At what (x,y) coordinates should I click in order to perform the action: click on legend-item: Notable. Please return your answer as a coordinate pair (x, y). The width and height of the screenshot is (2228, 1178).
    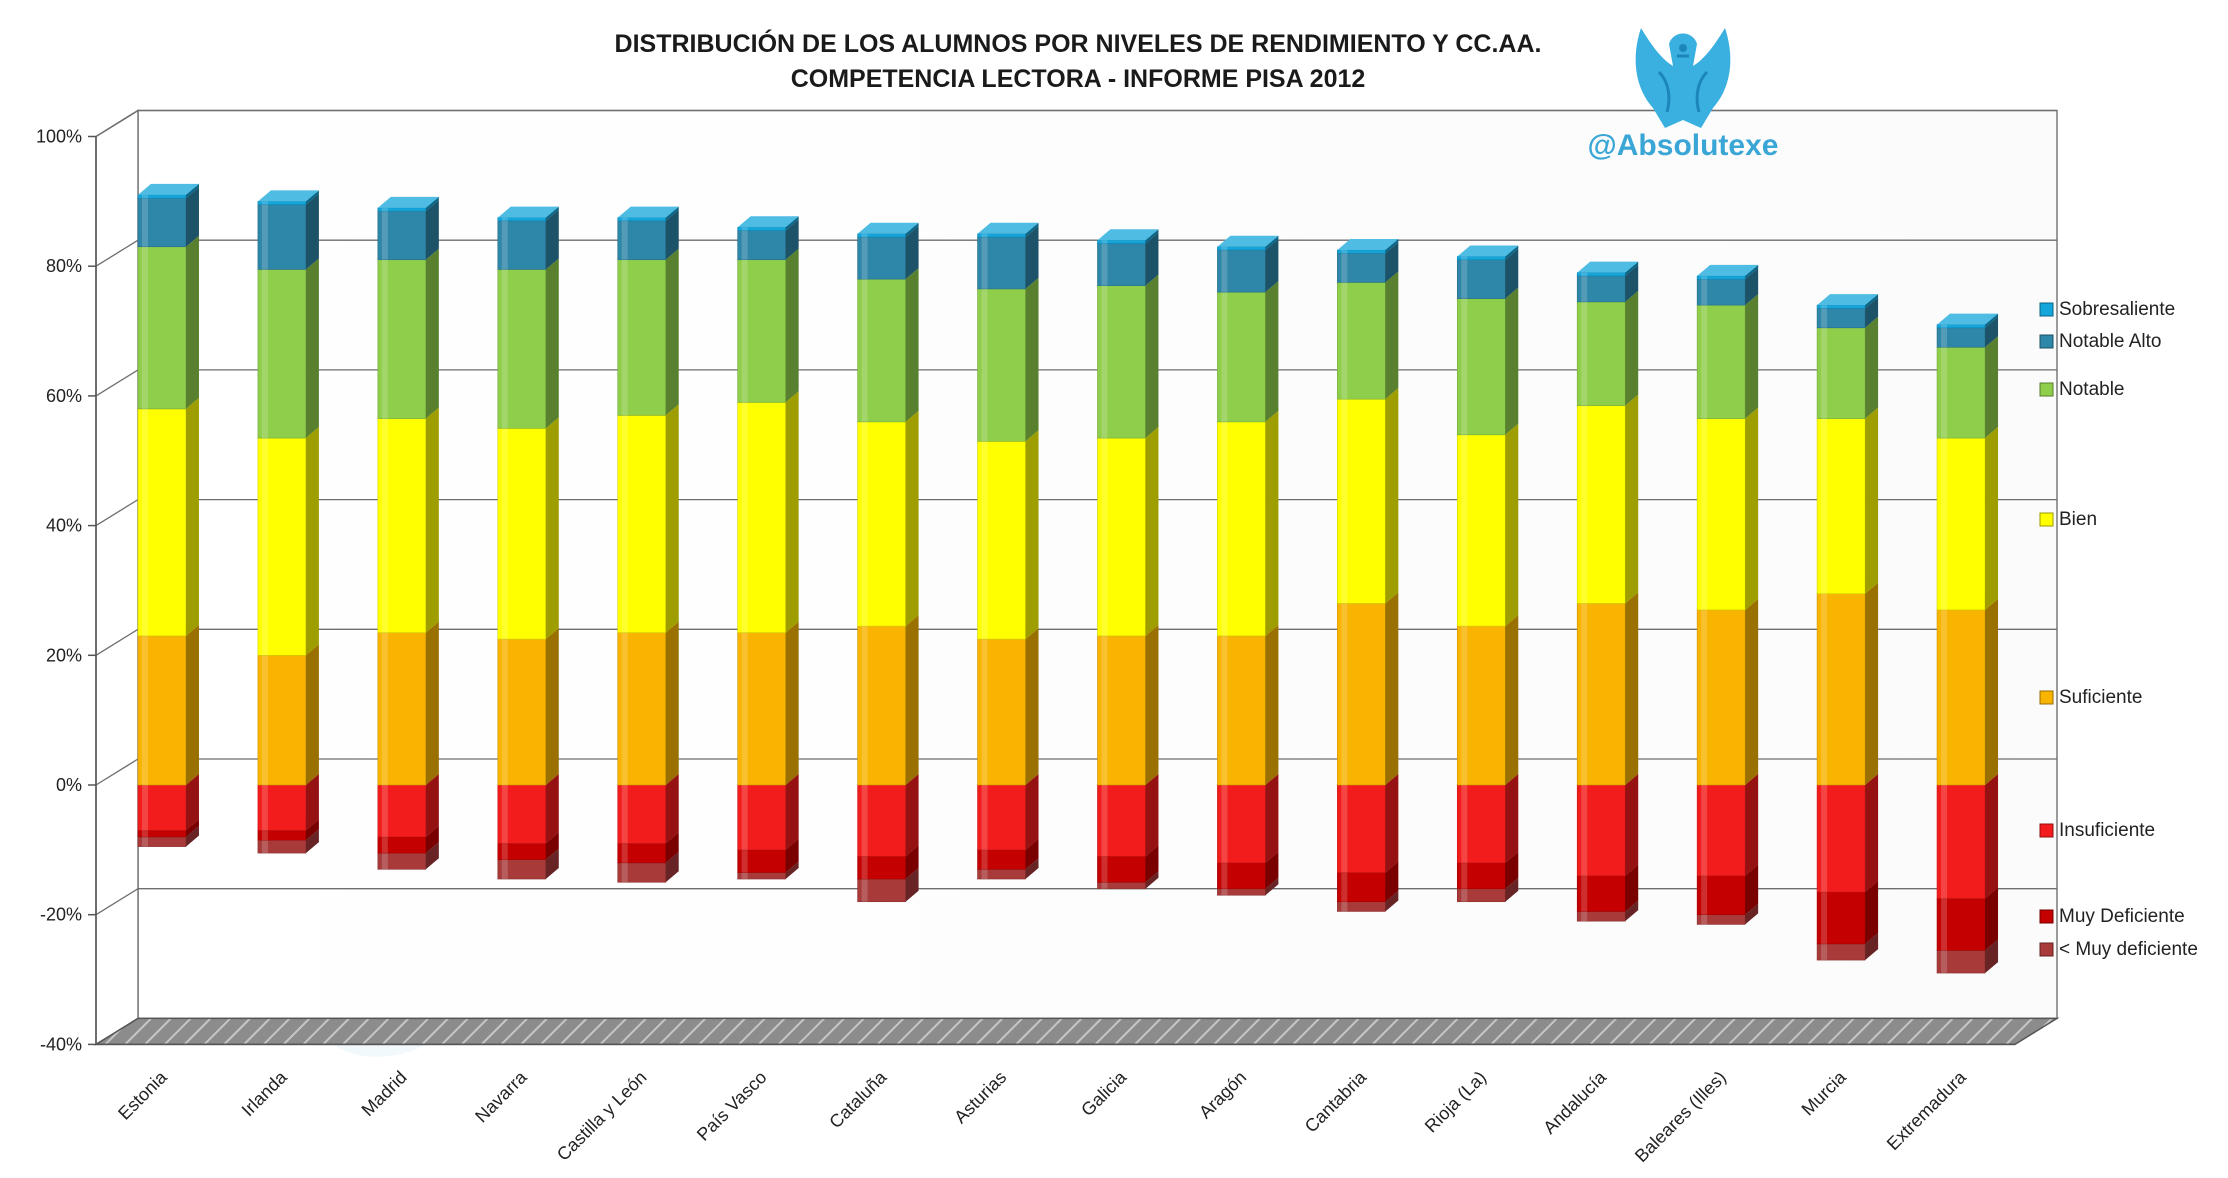
    Looking at the image, I should click on (2082, 389).